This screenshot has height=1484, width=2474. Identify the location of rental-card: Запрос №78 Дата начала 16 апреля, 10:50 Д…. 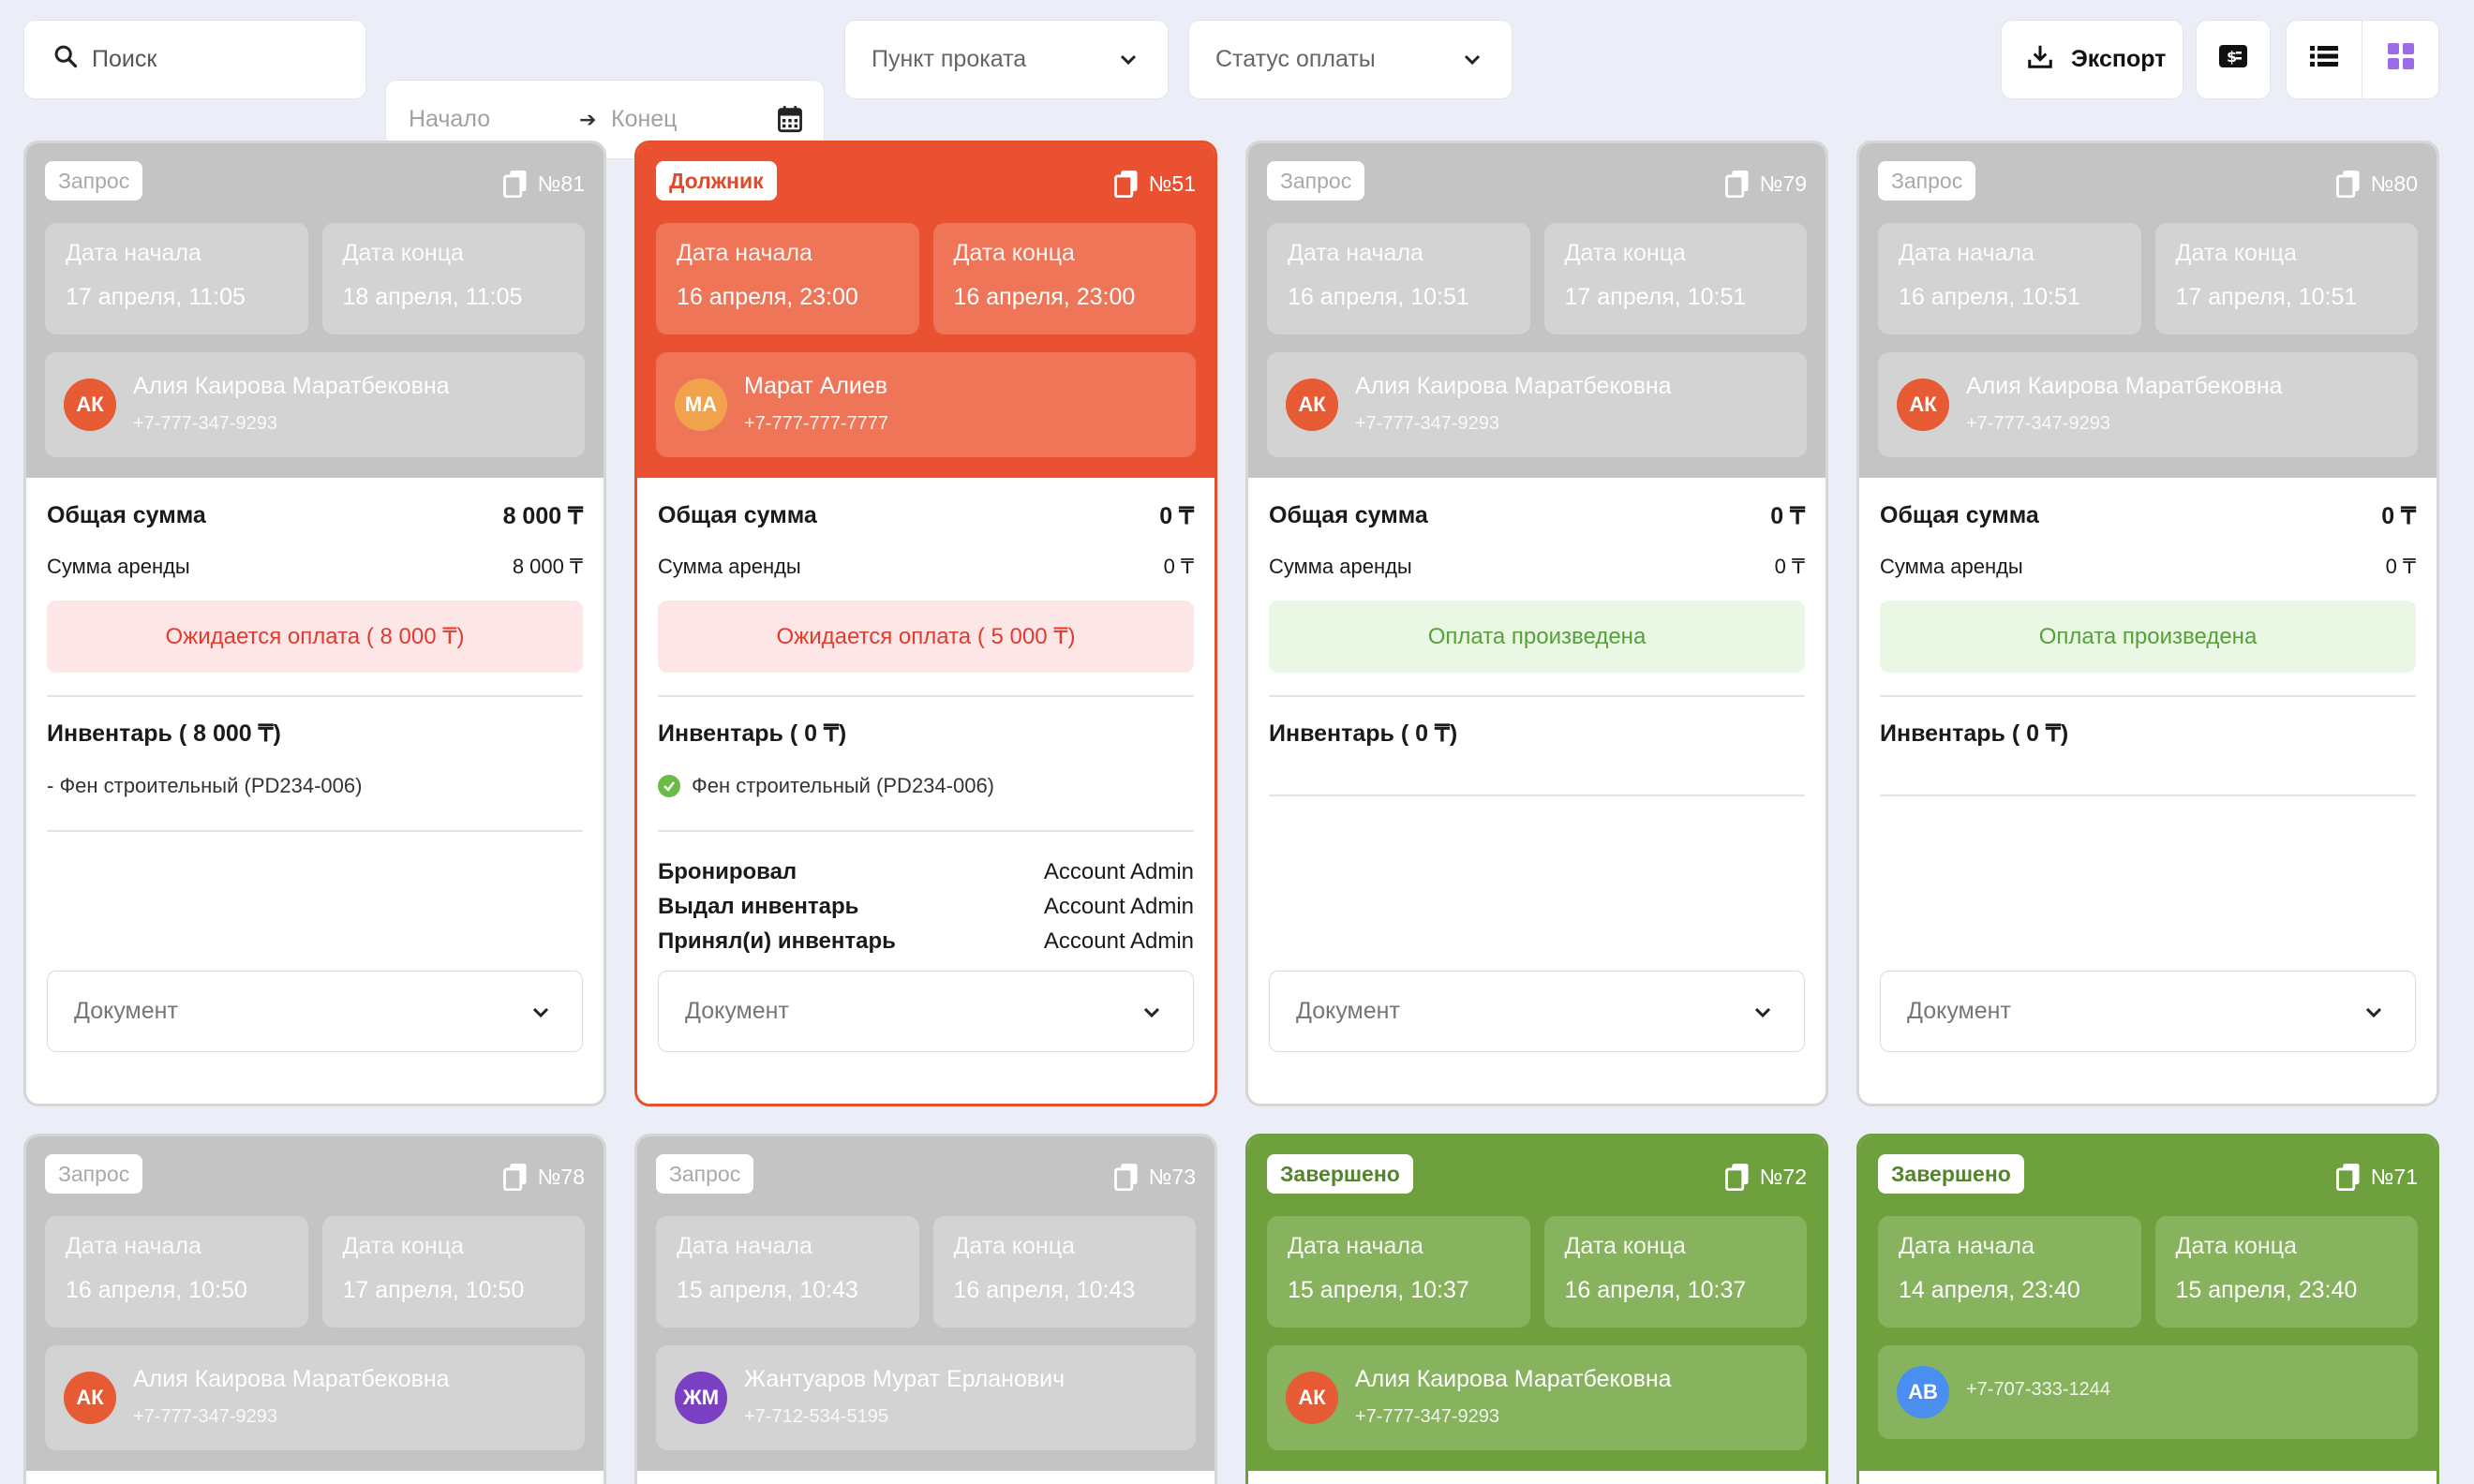
(314, 1309).